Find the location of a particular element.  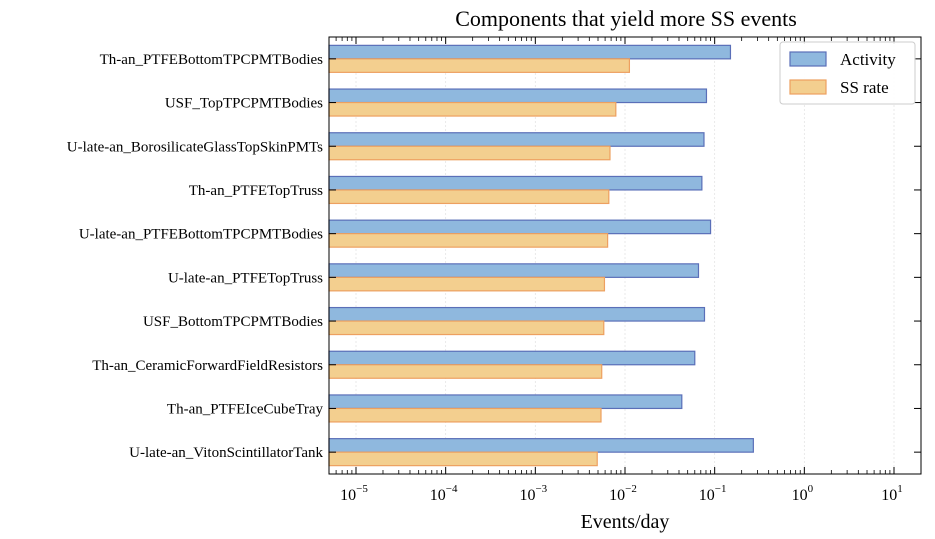

x-tick-label: 10⁻² is located at coordinates (623, 493).